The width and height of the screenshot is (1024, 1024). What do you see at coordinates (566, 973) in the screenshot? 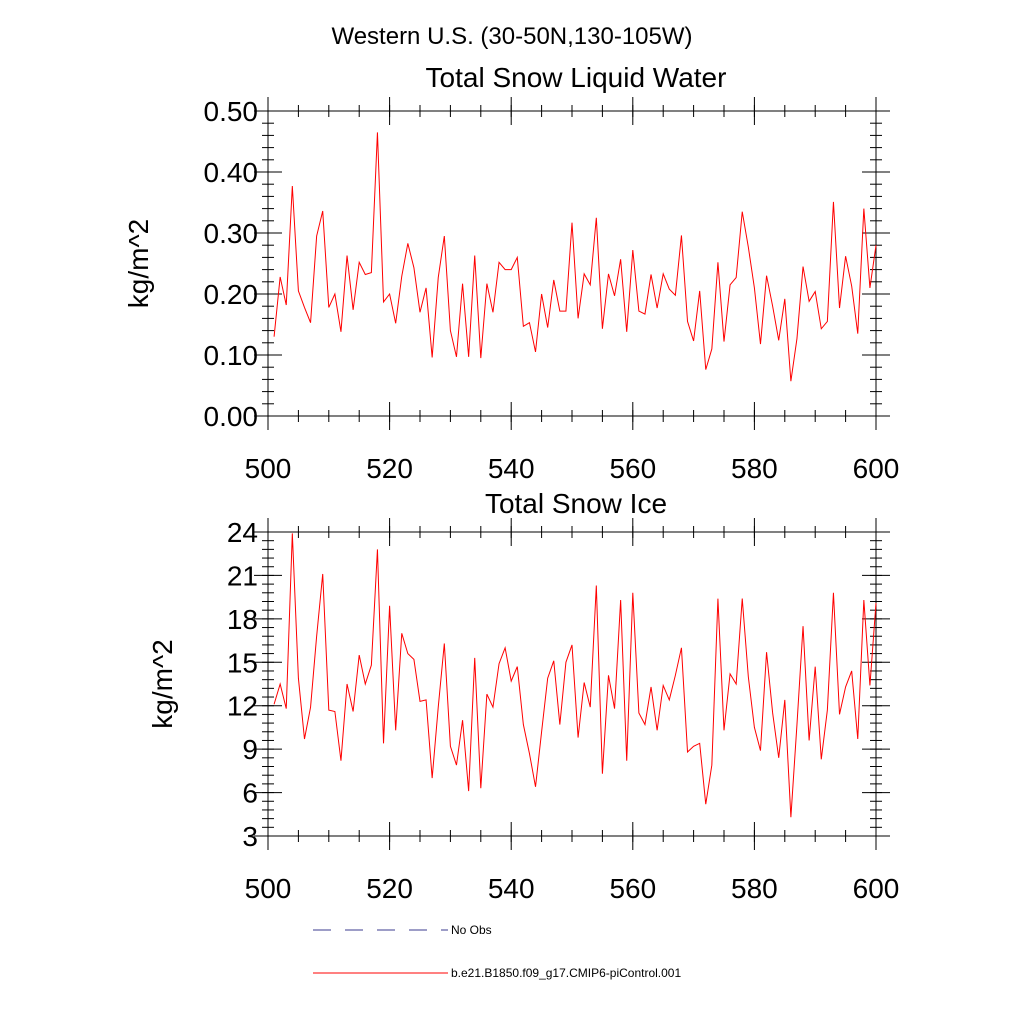
I see `legend-label-model: b.e21.B1850.f09_g17.CMIP6-piControl.001` at bounding box center [566, 973].